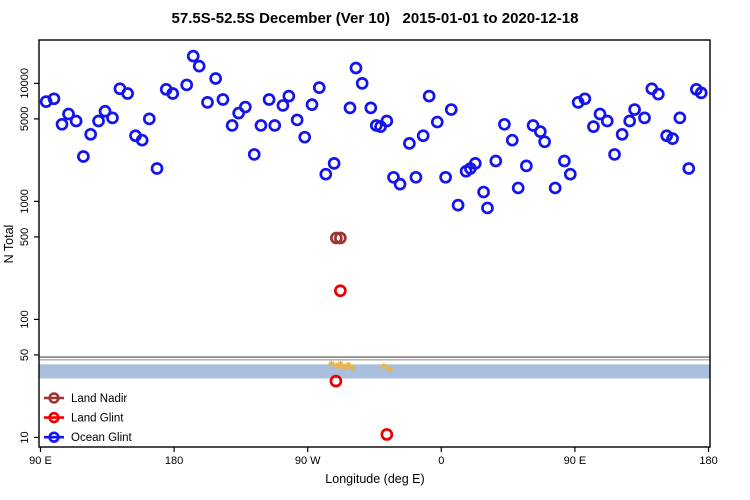 This screenshot has height=500, width=750. What do you see at coordinates (25, 119) in the screenshot?
I see `y-tick-label: 5000` at bounding box center [25, 119].